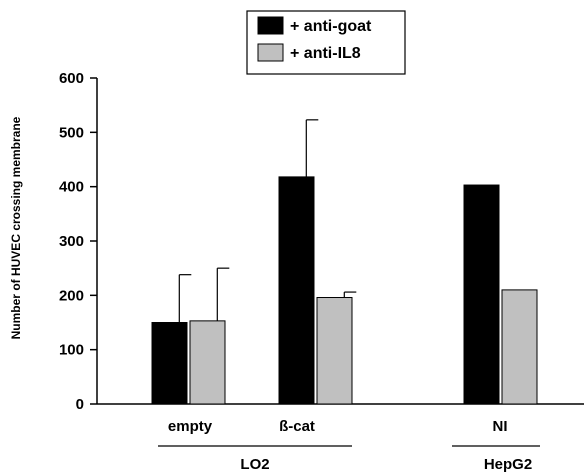  I want to click on legend-box, so click(326, 42).